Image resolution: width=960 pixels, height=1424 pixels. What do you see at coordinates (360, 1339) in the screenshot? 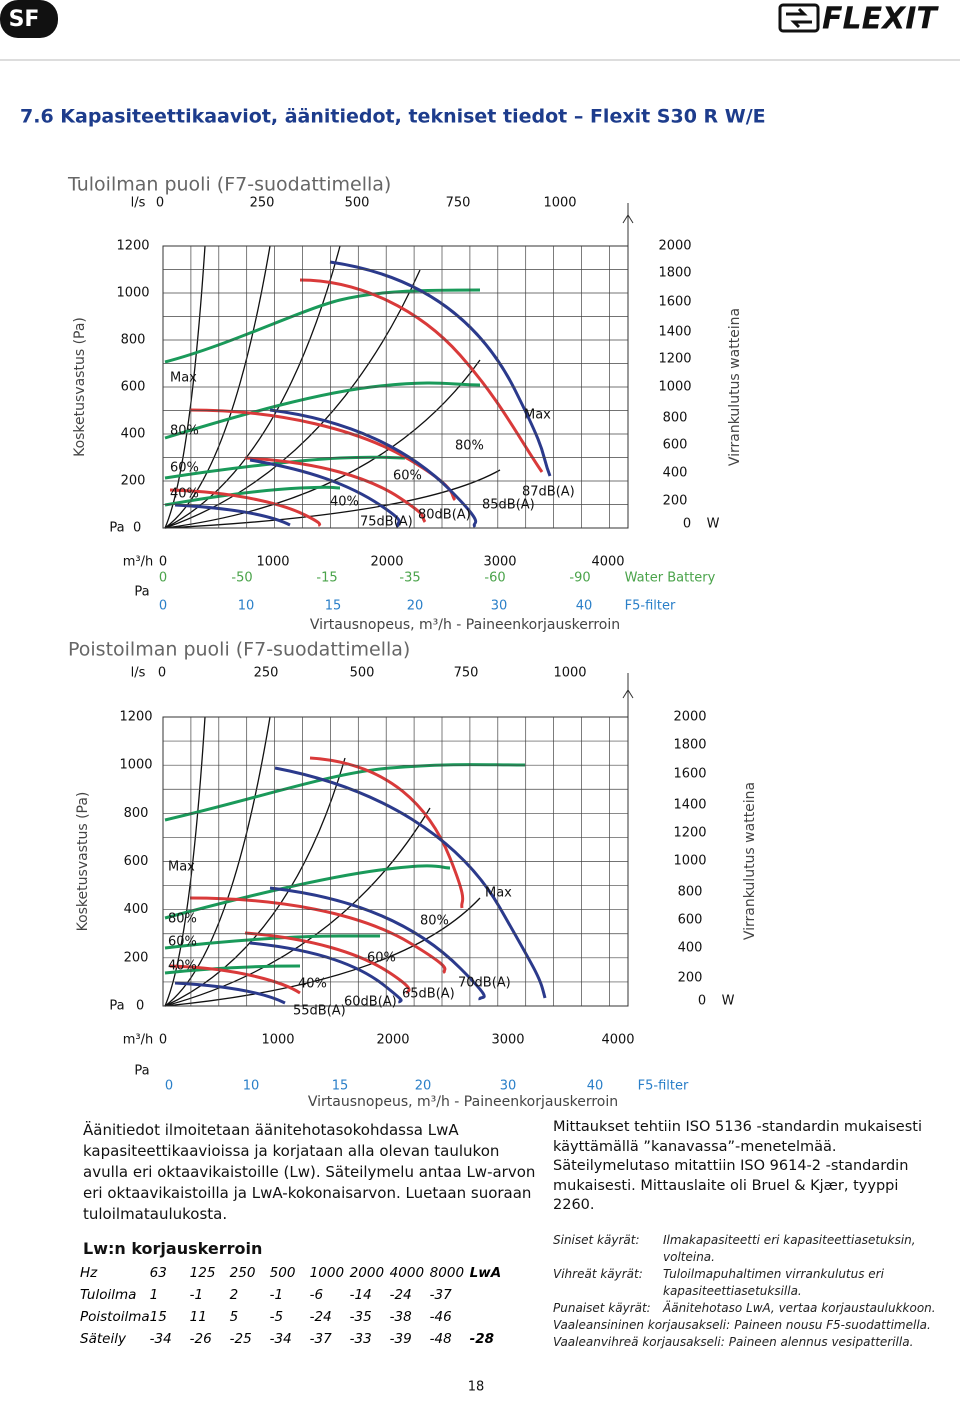
I see `table-cell: -33` at bounding box center [360, 1339].